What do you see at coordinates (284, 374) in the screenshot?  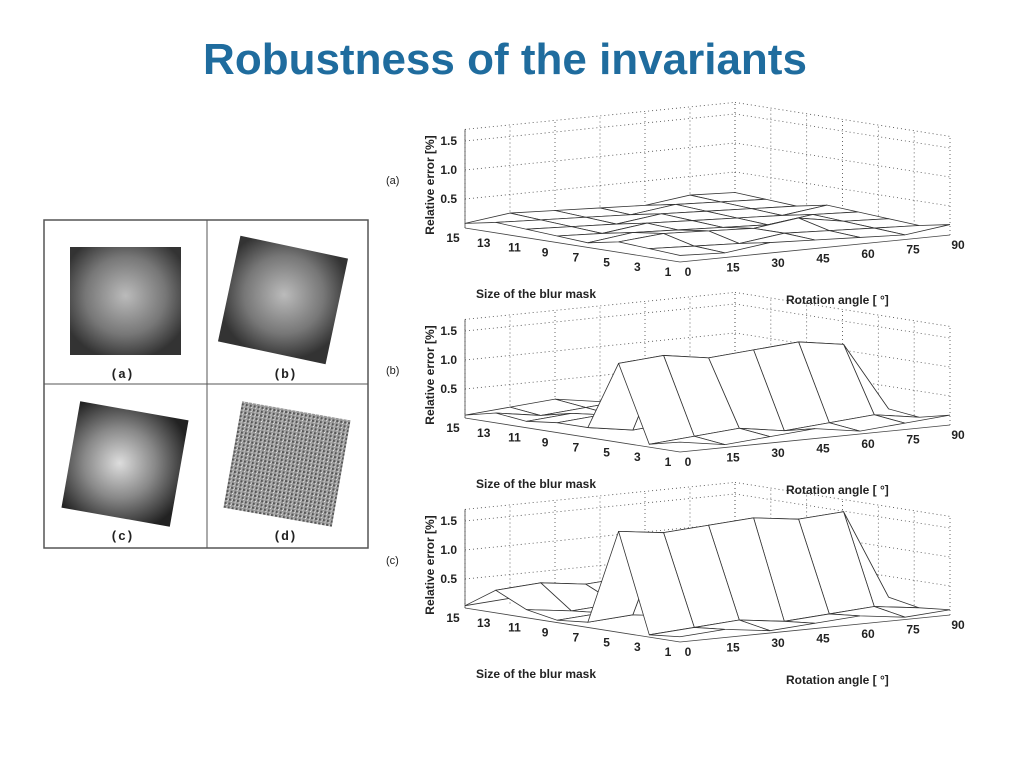 I see `image-label: (b)` at bounding box center [284, 374].